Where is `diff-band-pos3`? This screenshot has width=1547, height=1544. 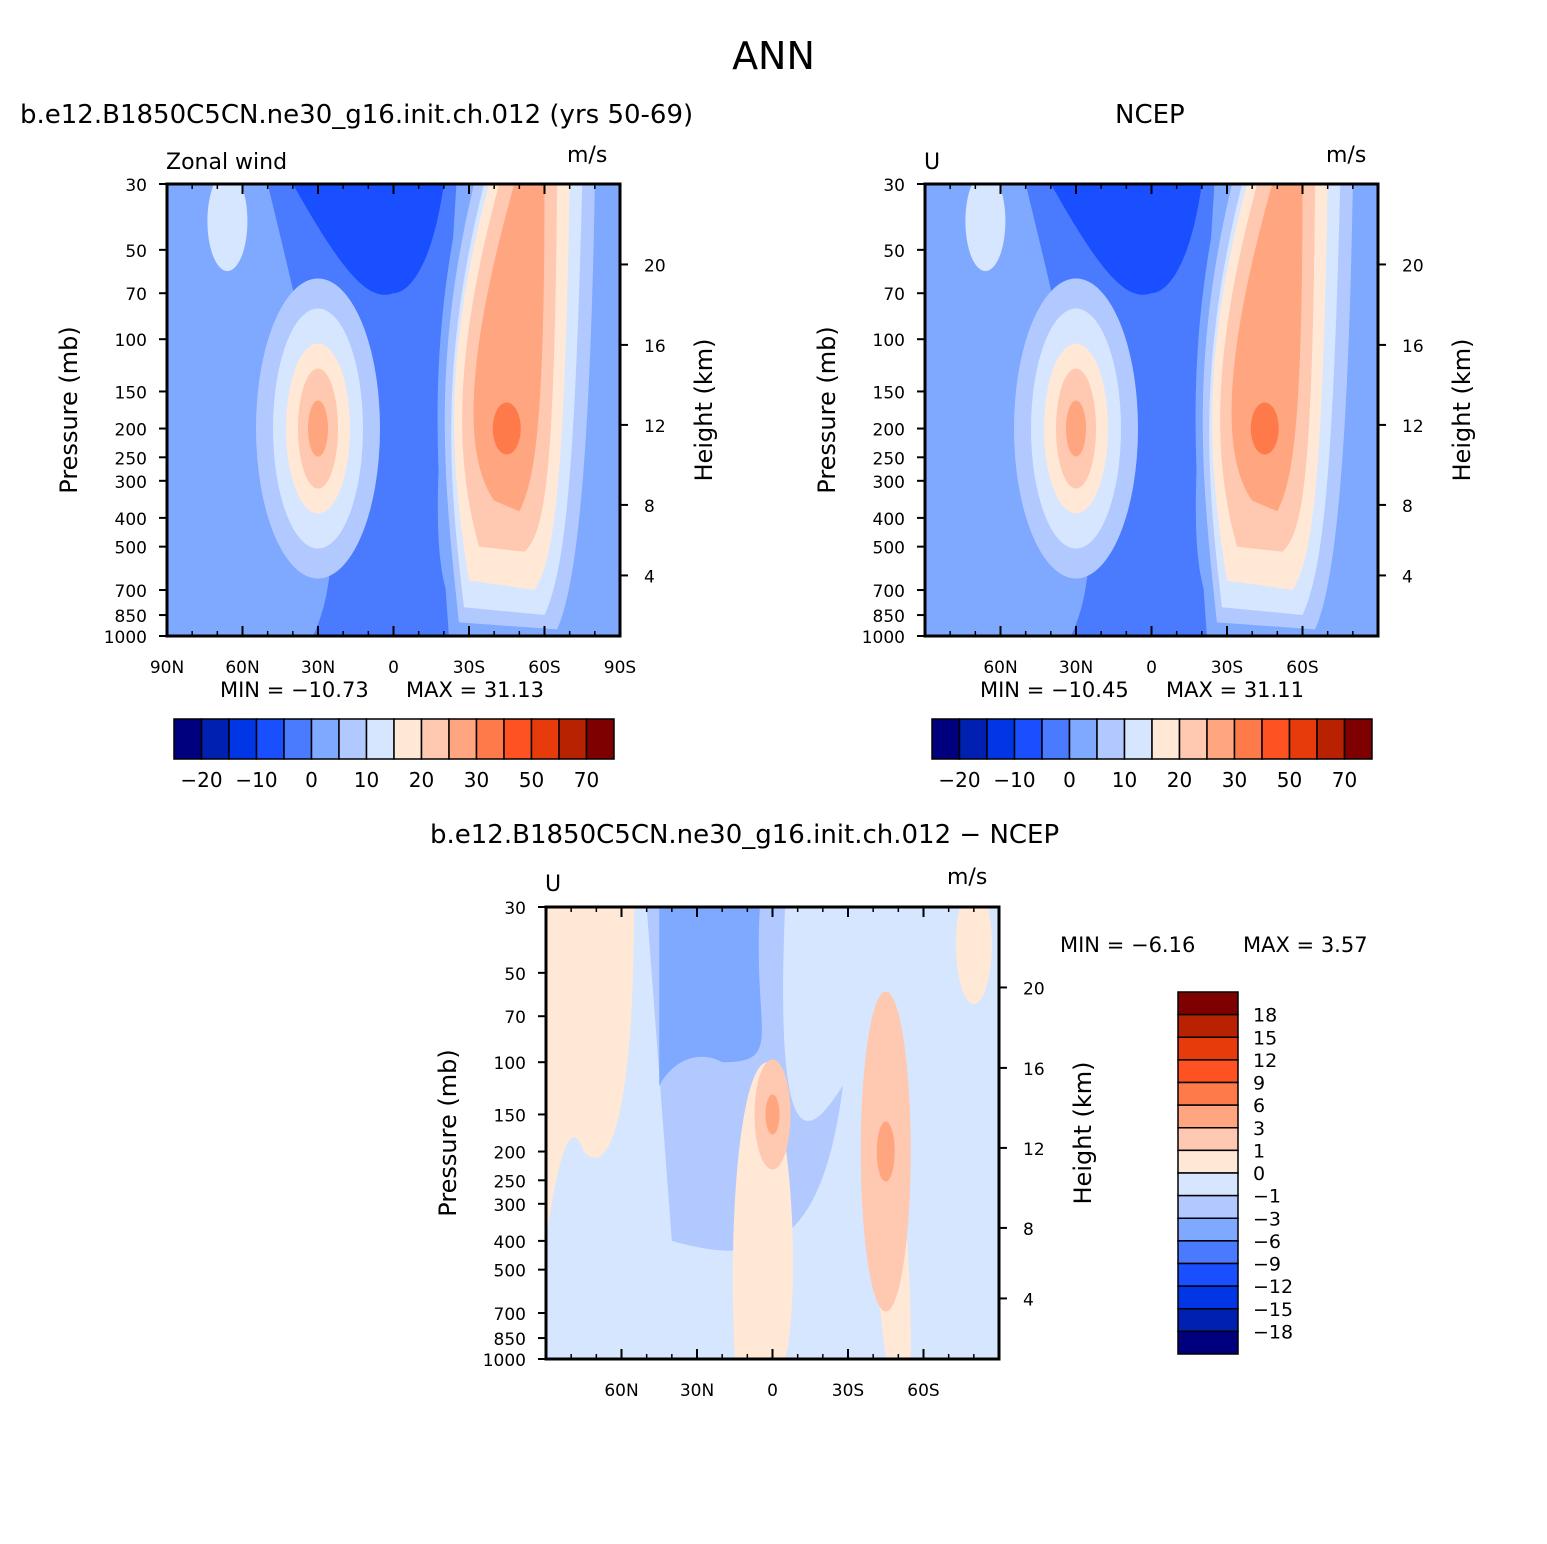 diff-band-pos3 is located at coordinates (772, 1114).